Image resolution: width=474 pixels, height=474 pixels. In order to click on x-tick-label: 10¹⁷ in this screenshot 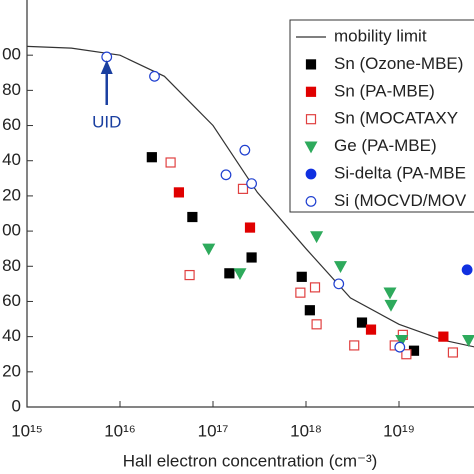, I will do `click(213, 430)`.